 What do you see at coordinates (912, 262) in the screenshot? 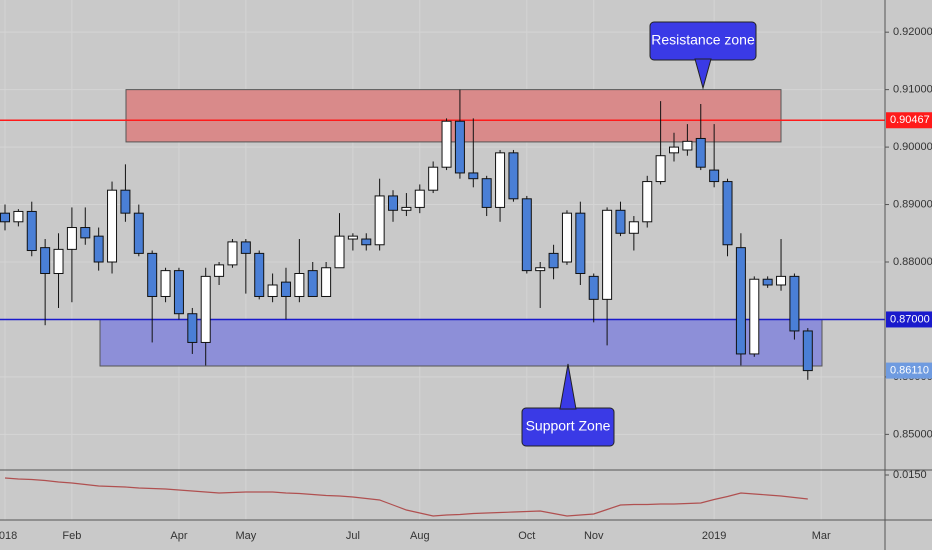
I see `y-tick-label: 0.88000` at bounding box center [912, 262].